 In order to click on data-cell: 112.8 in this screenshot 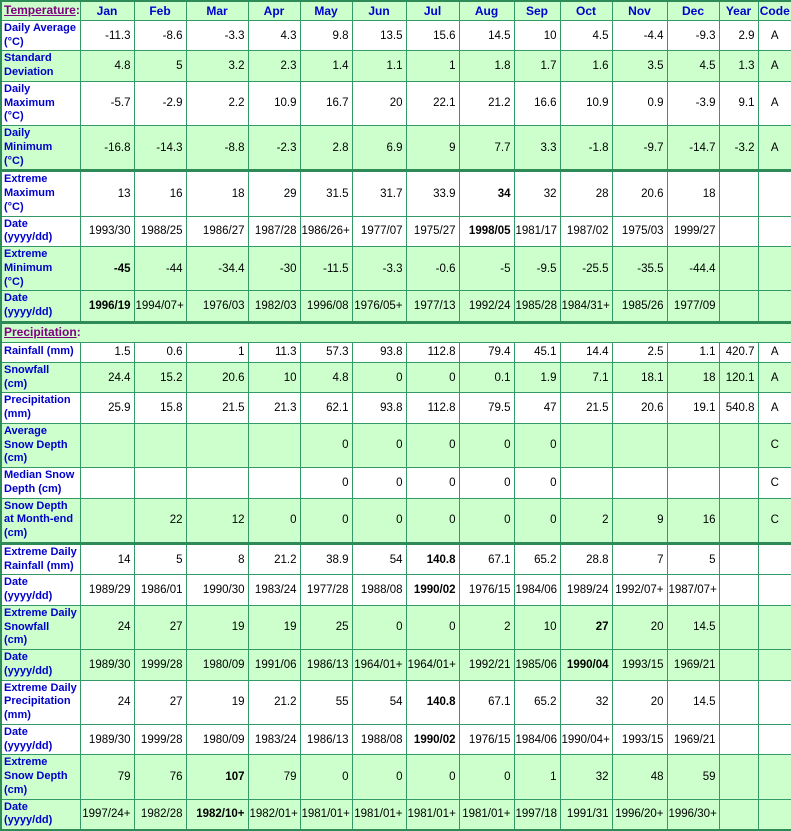, I will do `click(432, 352)`.